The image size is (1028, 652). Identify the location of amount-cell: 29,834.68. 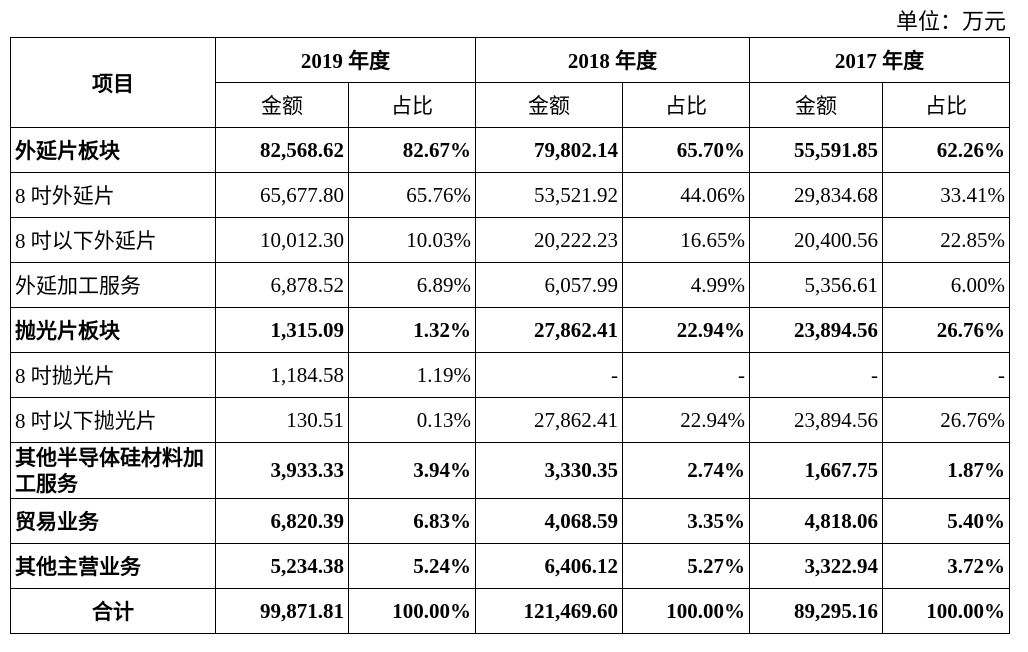
(816, 195).